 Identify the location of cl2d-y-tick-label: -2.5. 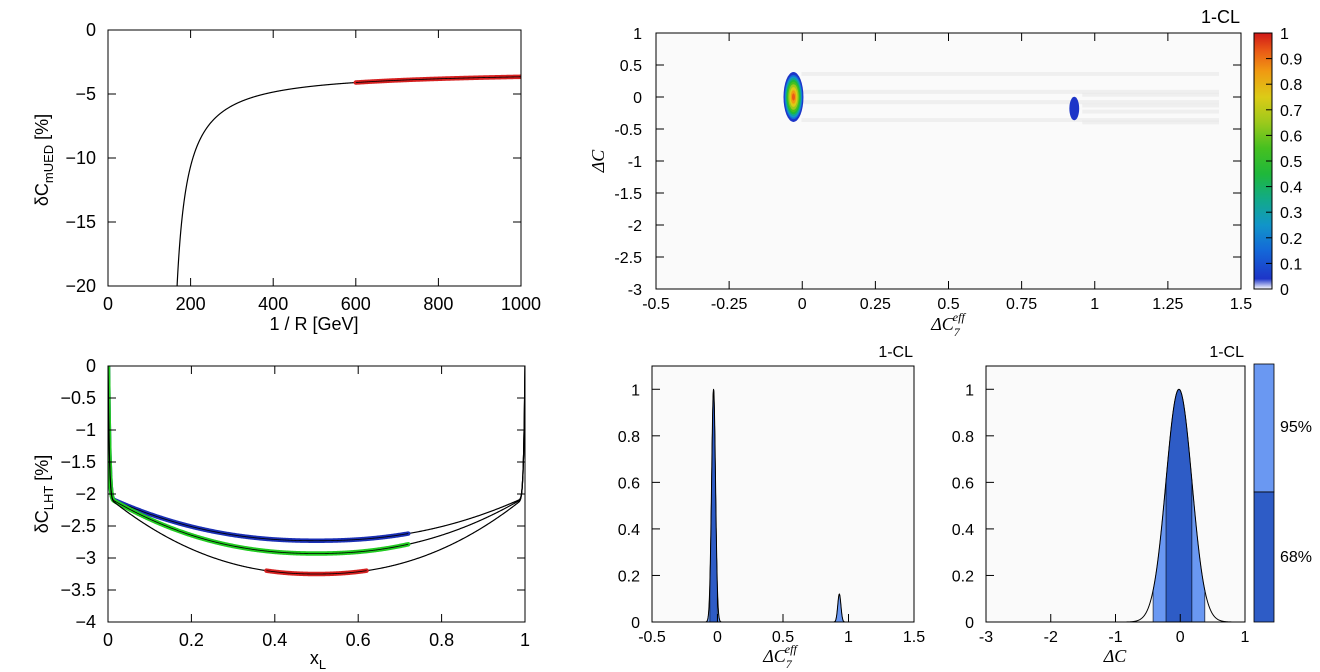
(628, 258).